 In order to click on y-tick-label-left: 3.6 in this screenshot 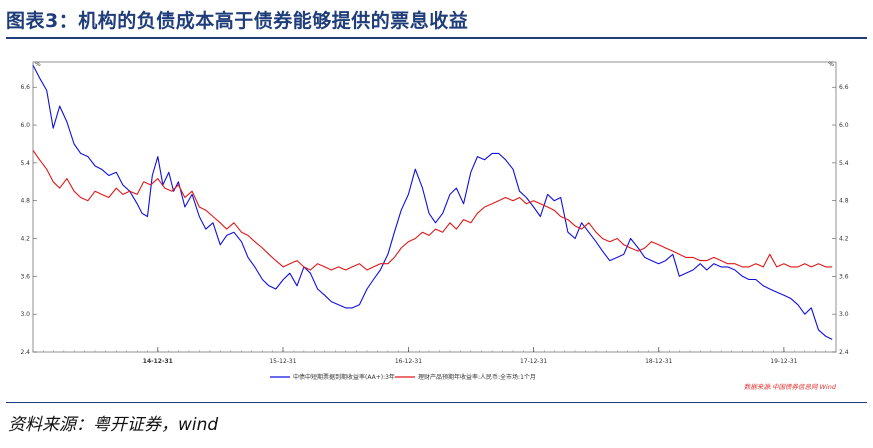, I will do `click(25, 276)`.